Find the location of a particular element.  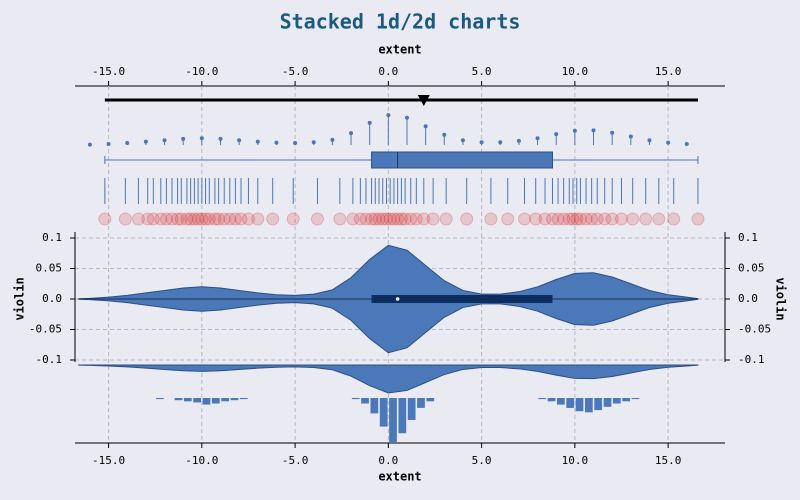

y-axis-label-left: violin is located at coordinates (20, 298).